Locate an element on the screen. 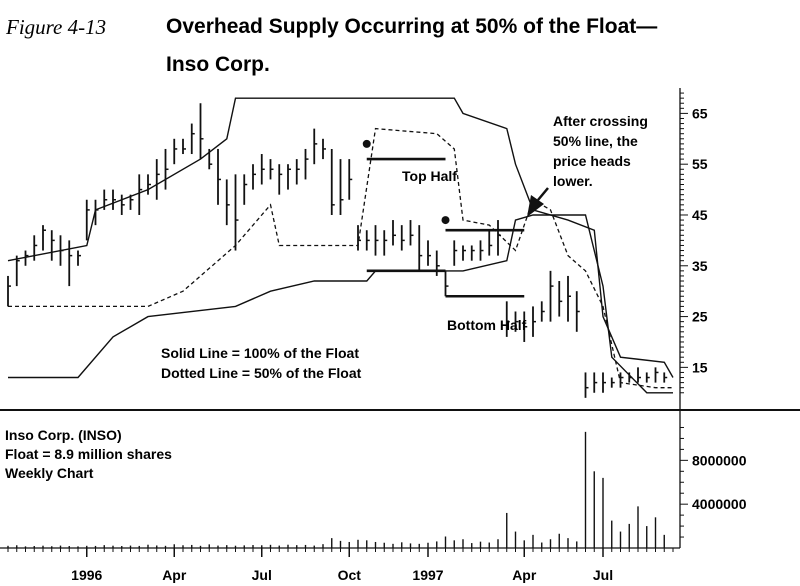 The image size is (800, 586). legend-dotted-line: Dotted Line = 50% of the Float is located at coordinates (261, 373).